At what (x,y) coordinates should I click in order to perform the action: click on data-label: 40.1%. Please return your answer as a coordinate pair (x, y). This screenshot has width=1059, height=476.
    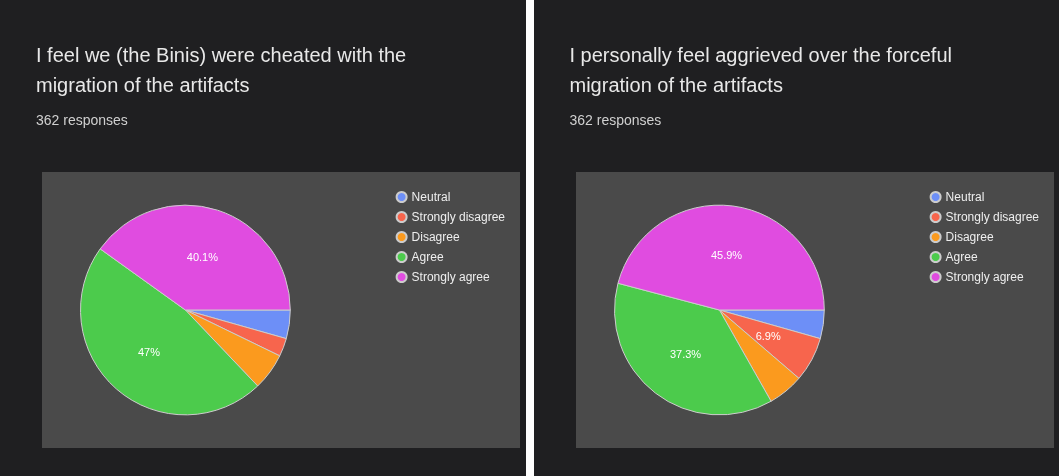
    Looking at the image, I should click on (202, 257).